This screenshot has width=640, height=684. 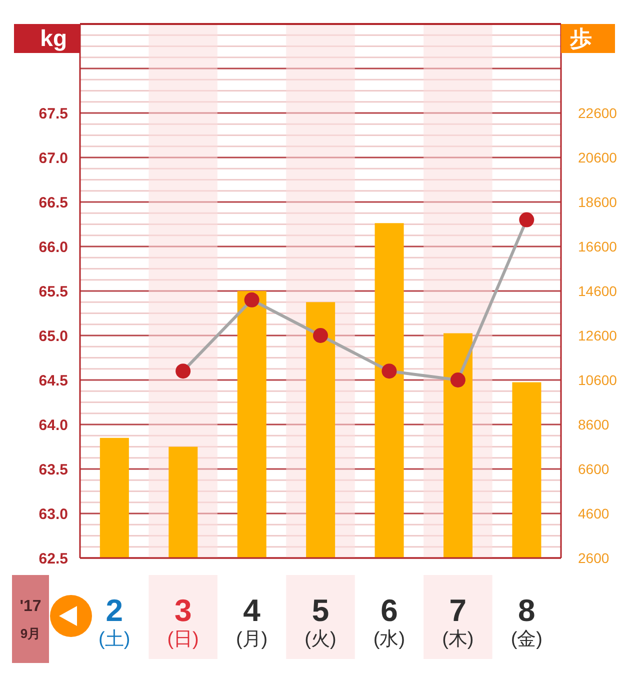 What do you see at coordinates (53, 203) in the screenshot?
I see `y-tick-label: 66.5` at bounding box center [53, 203].